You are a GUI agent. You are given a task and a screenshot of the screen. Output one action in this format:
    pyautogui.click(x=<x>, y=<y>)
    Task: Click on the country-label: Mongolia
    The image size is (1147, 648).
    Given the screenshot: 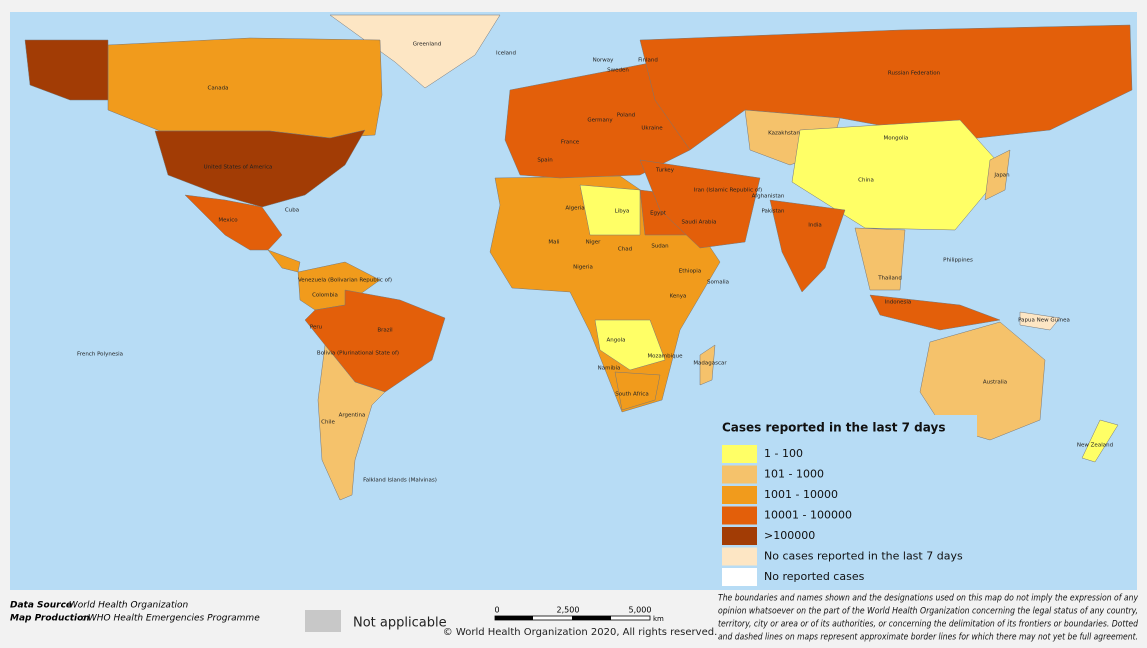 What is the action you would take?
    pyautogui.click(x=896, y=139)
    